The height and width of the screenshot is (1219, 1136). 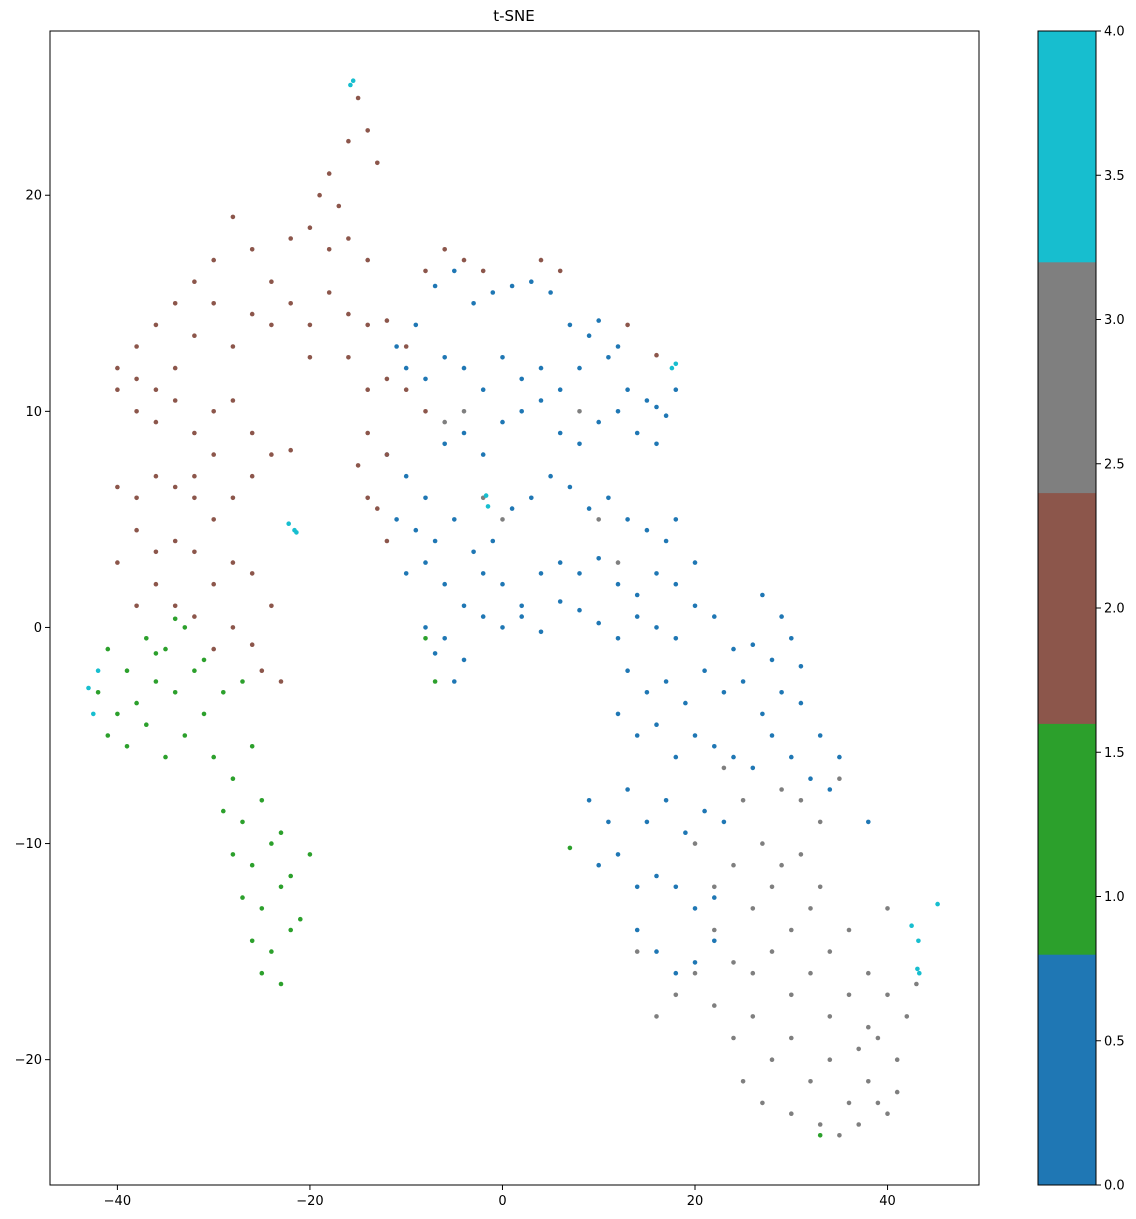 What do you see at coordinates (500, 1197) in the screenshot?
I see `x-axis: −40 −20 0 20 40` at bounding box center [500, 1197].